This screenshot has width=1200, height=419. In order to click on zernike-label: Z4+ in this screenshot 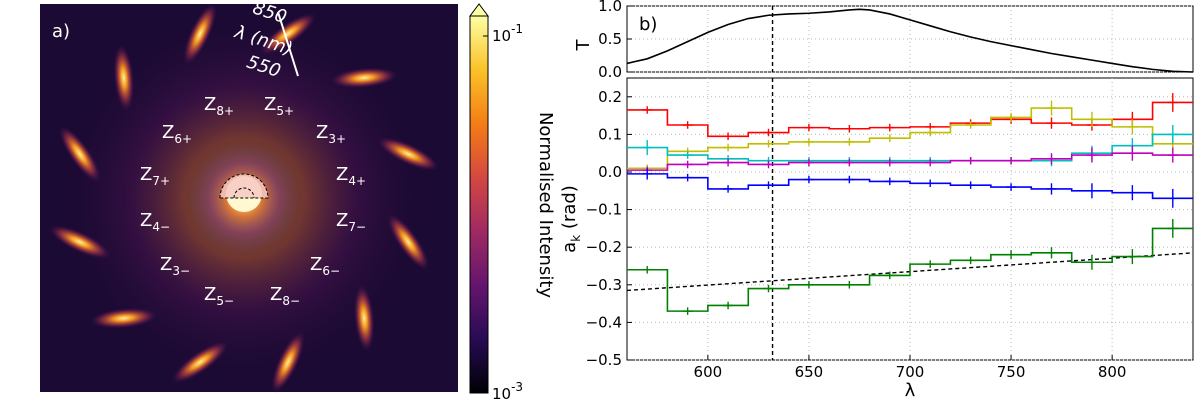, I will do `click(351, 176)`.